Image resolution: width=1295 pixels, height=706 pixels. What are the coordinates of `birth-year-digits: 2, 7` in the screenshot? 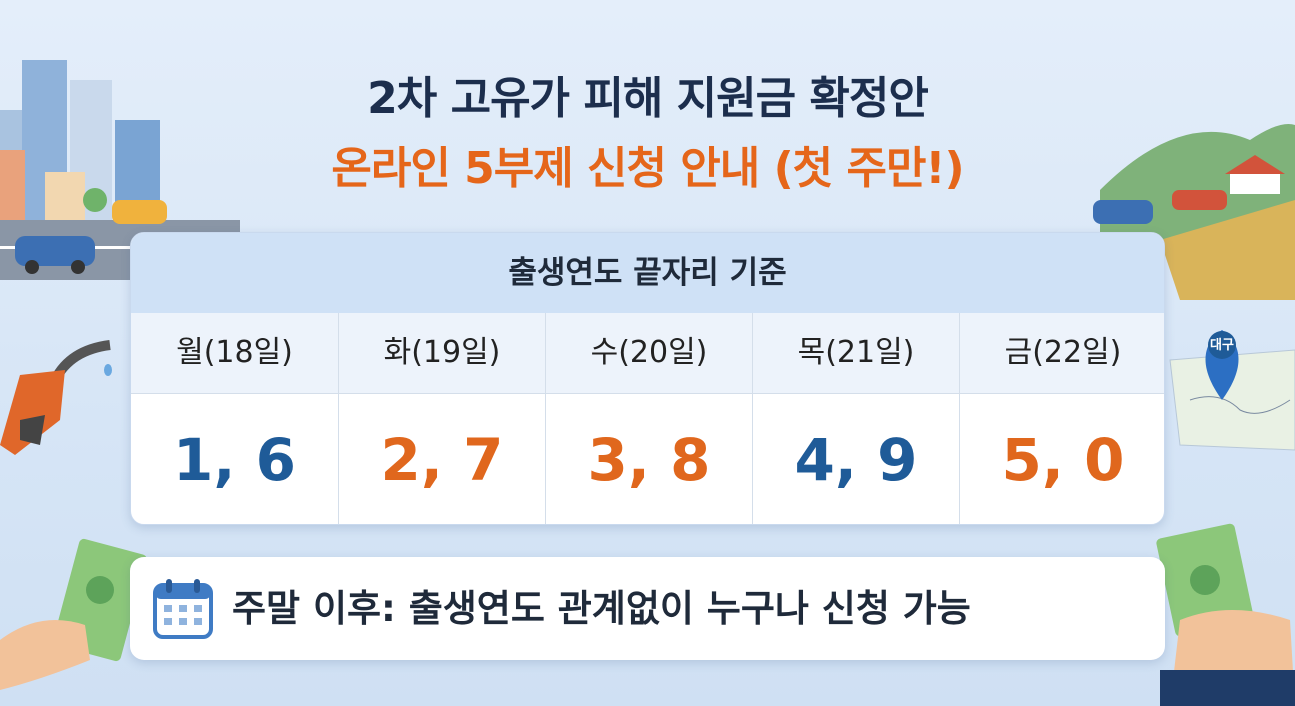 It's located at (442, 460).